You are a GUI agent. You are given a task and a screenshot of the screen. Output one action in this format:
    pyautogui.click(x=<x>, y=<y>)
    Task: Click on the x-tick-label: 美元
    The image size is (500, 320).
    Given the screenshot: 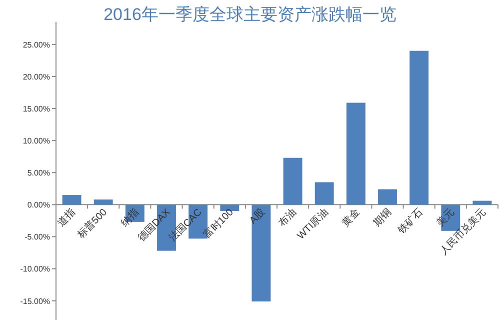 What is the action you would take?
    pyautogui.click(x=445, y=217)
    